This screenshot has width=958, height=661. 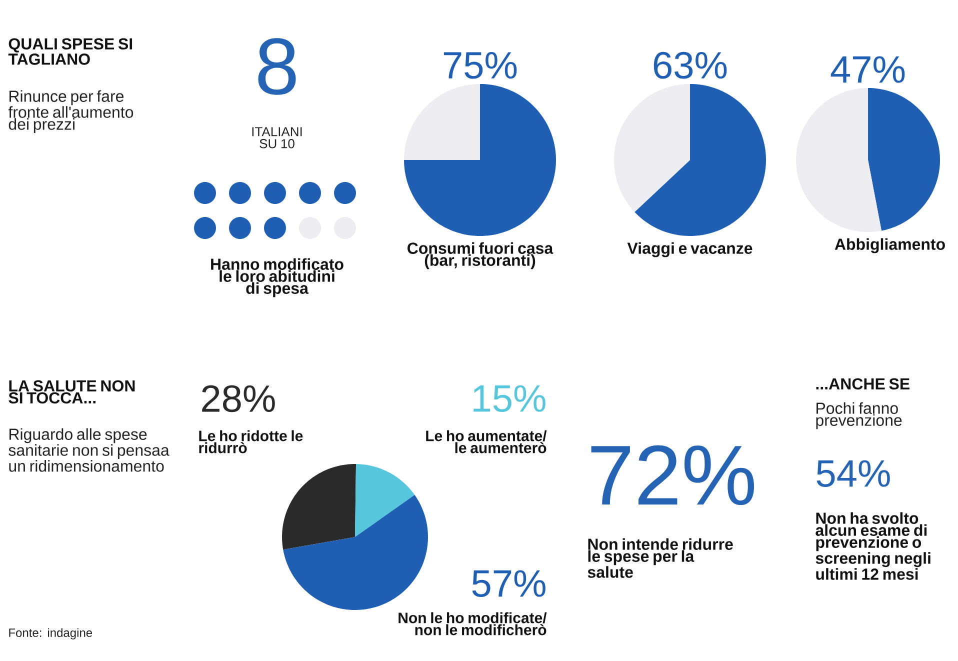 What do you see at coordinates (50, 634) in the screenshot?
I see `source-note: Fonte: indagine` at bounding box center [50, 634].